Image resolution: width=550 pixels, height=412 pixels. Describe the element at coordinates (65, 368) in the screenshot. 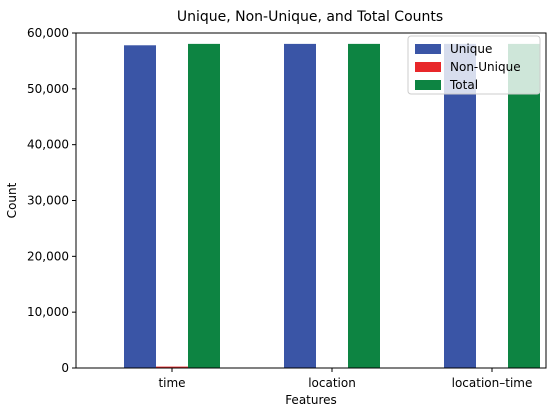

I see `y-tick-label: 0` at that location.